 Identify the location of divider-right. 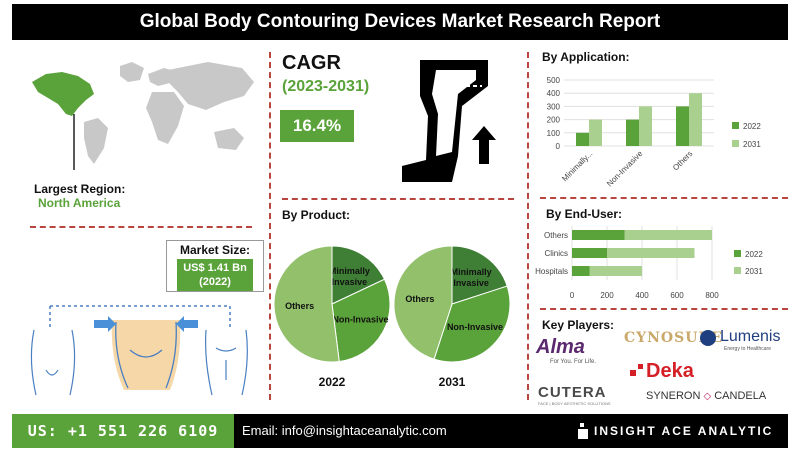
(528, 226).